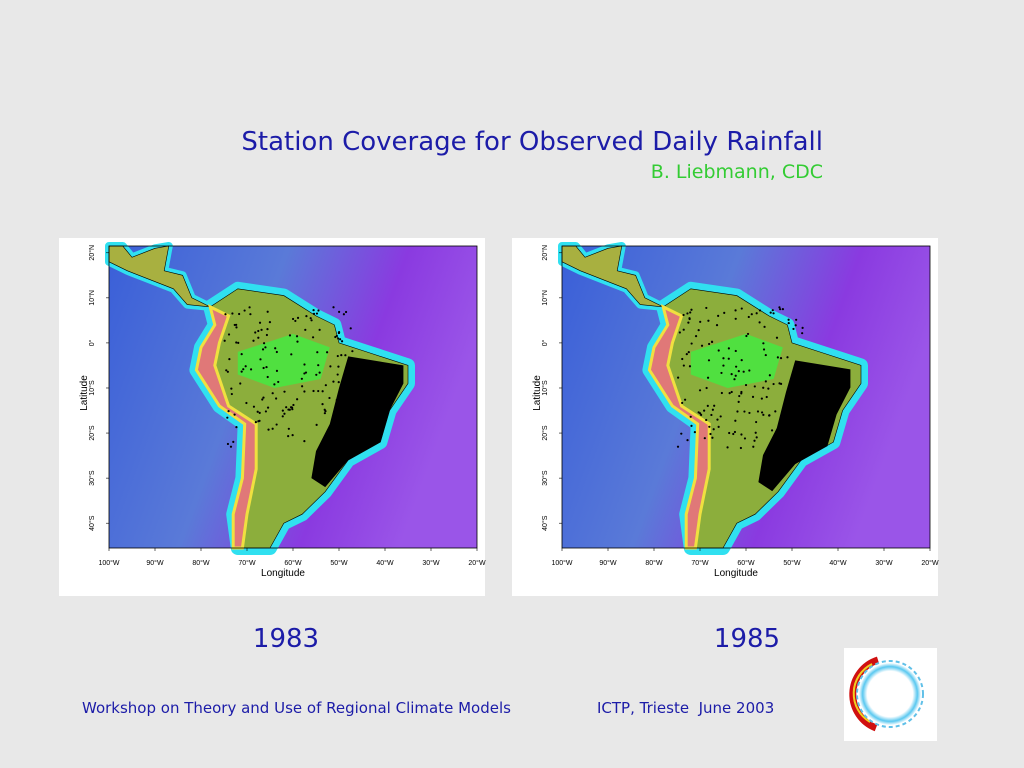 This screenshot has width=1024, height=768. What do you see at coordinates (736, 573) in the screenshot?
I see `x-axis-title: Longitude` at bounding box center [736, 573].